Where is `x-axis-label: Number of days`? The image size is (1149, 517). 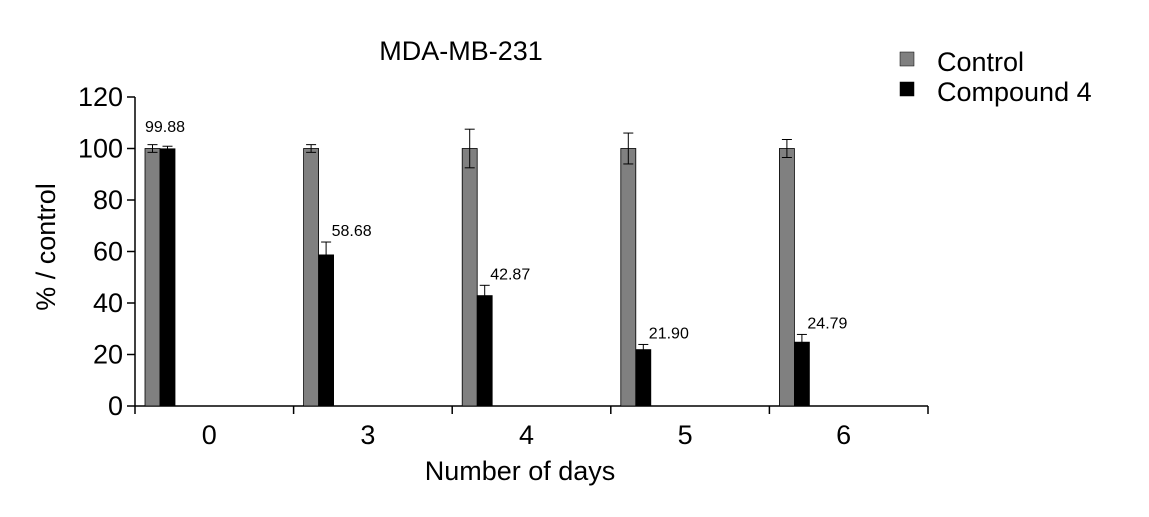
x-axis-label: Number of days is located at coordinates (520, 471).